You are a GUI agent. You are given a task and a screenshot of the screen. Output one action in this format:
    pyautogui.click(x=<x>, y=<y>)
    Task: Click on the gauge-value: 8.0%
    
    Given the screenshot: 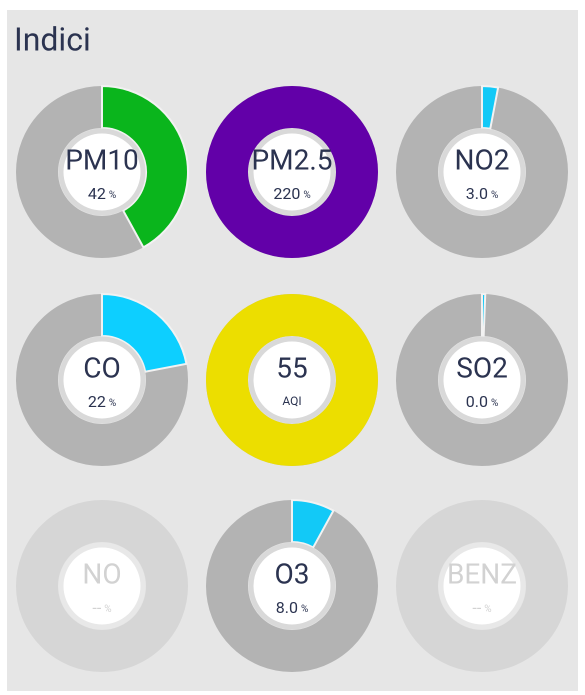 What is the action you would take?
    pyautogui.click(x=292, y=607)
    